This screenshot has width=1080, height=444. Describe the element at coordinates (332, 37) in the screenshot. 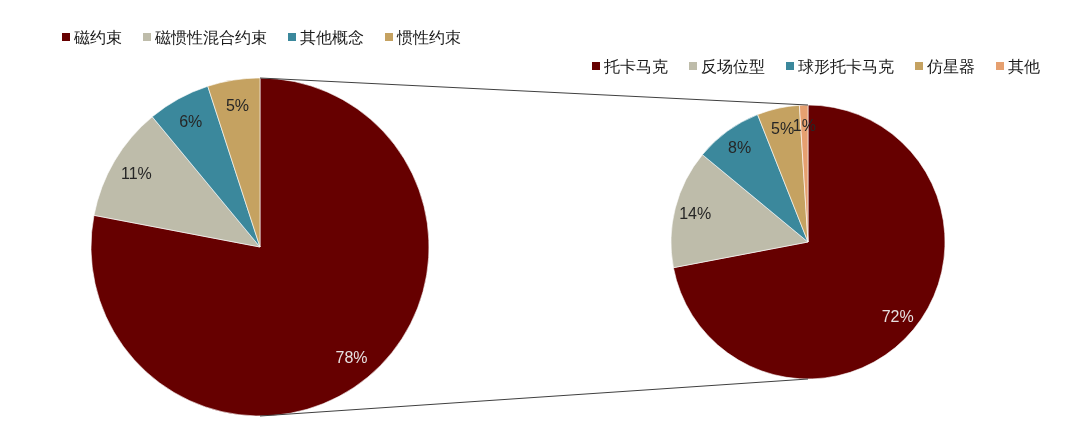

I see `legend-label: 其他概念` at that location.